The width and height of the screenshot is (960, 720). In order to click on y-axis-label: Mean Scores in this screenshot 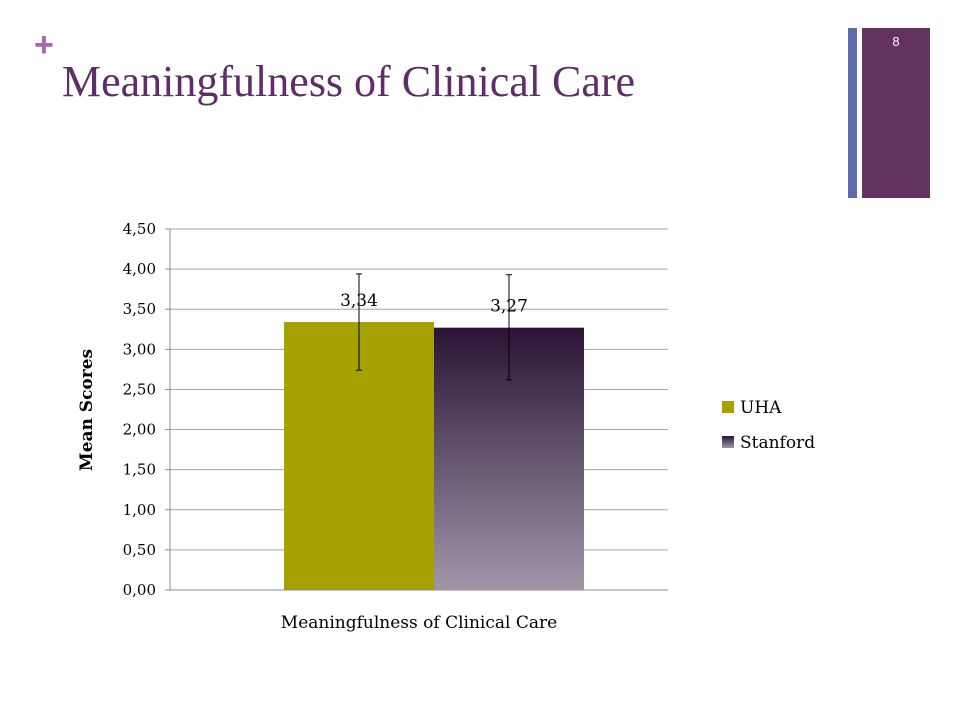, I will do `click(87, 410)`.